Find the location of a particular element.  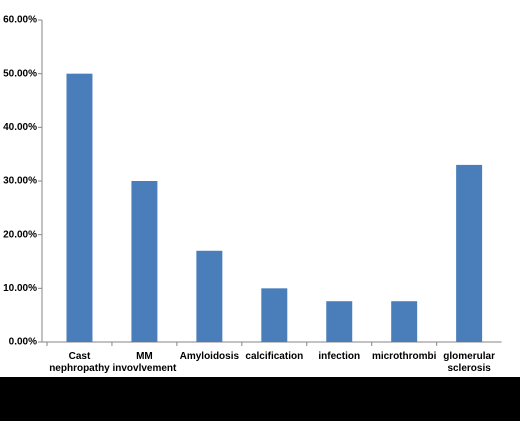

x-tick-label: Amyloidosis is located at coordinates (210, 356).